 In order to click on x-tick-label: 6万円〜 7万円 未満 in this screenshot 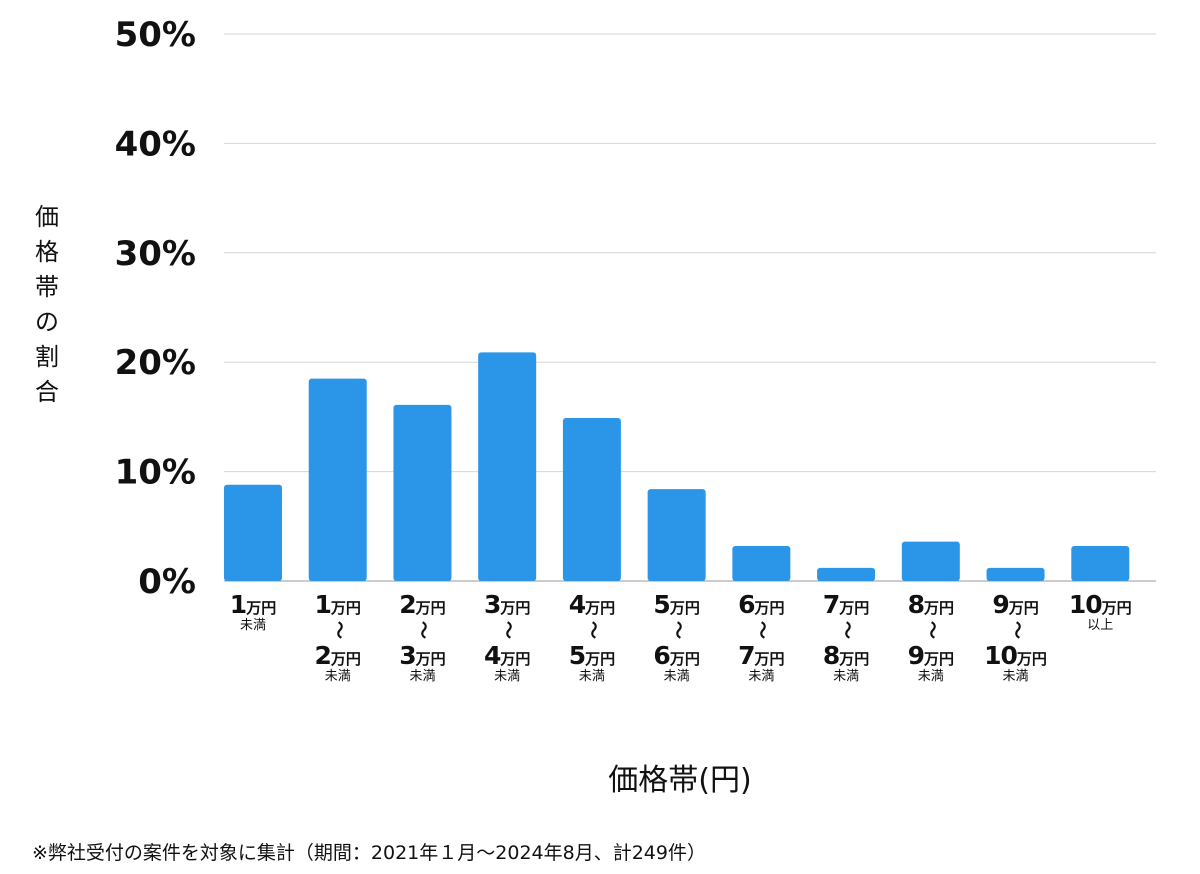, I will do `click(761, 637)`.